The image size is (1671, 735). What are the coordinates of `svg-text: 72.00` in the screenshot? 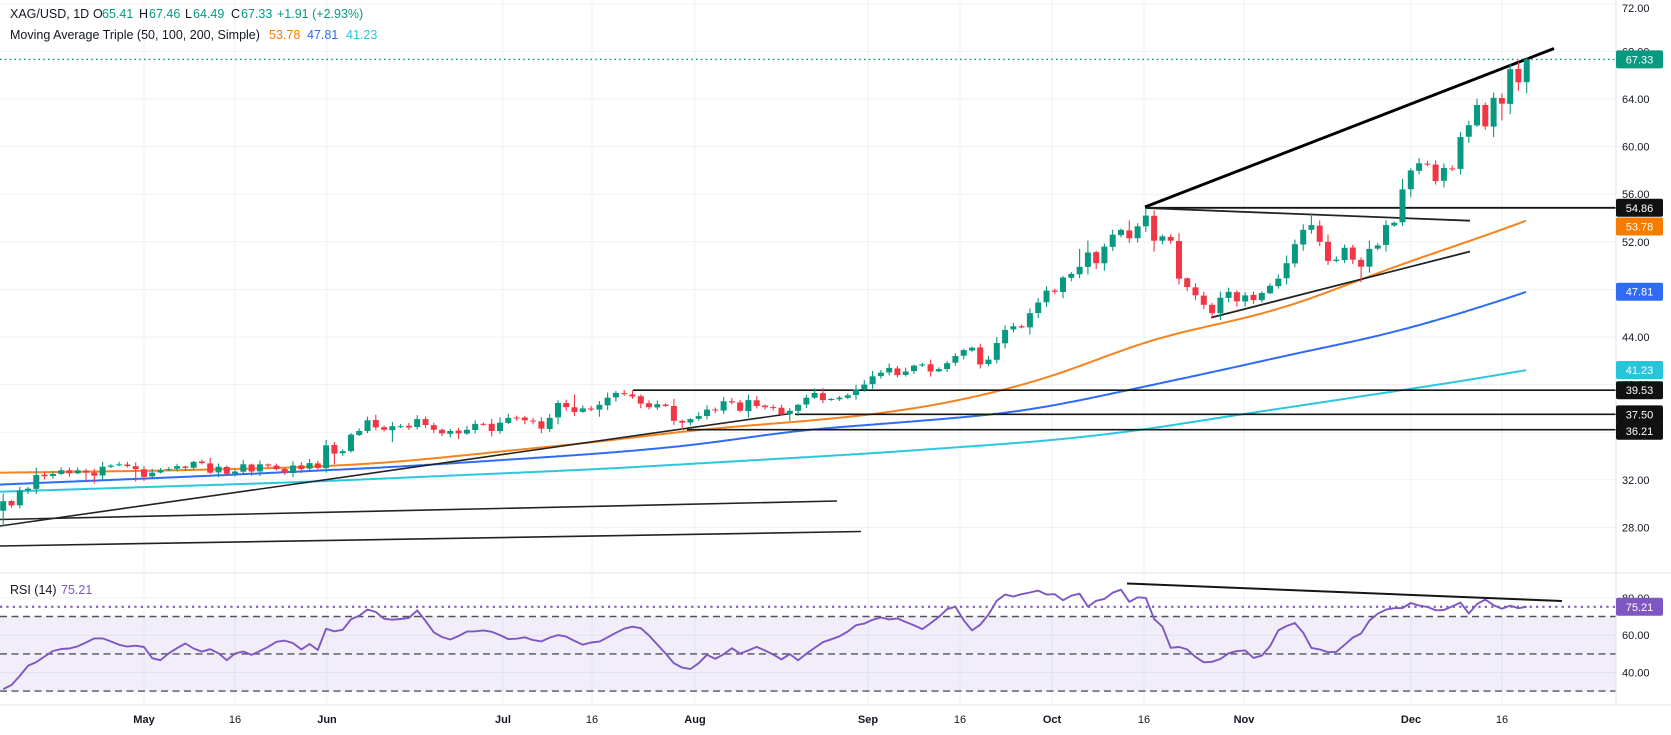 It's located at (1636, 9).